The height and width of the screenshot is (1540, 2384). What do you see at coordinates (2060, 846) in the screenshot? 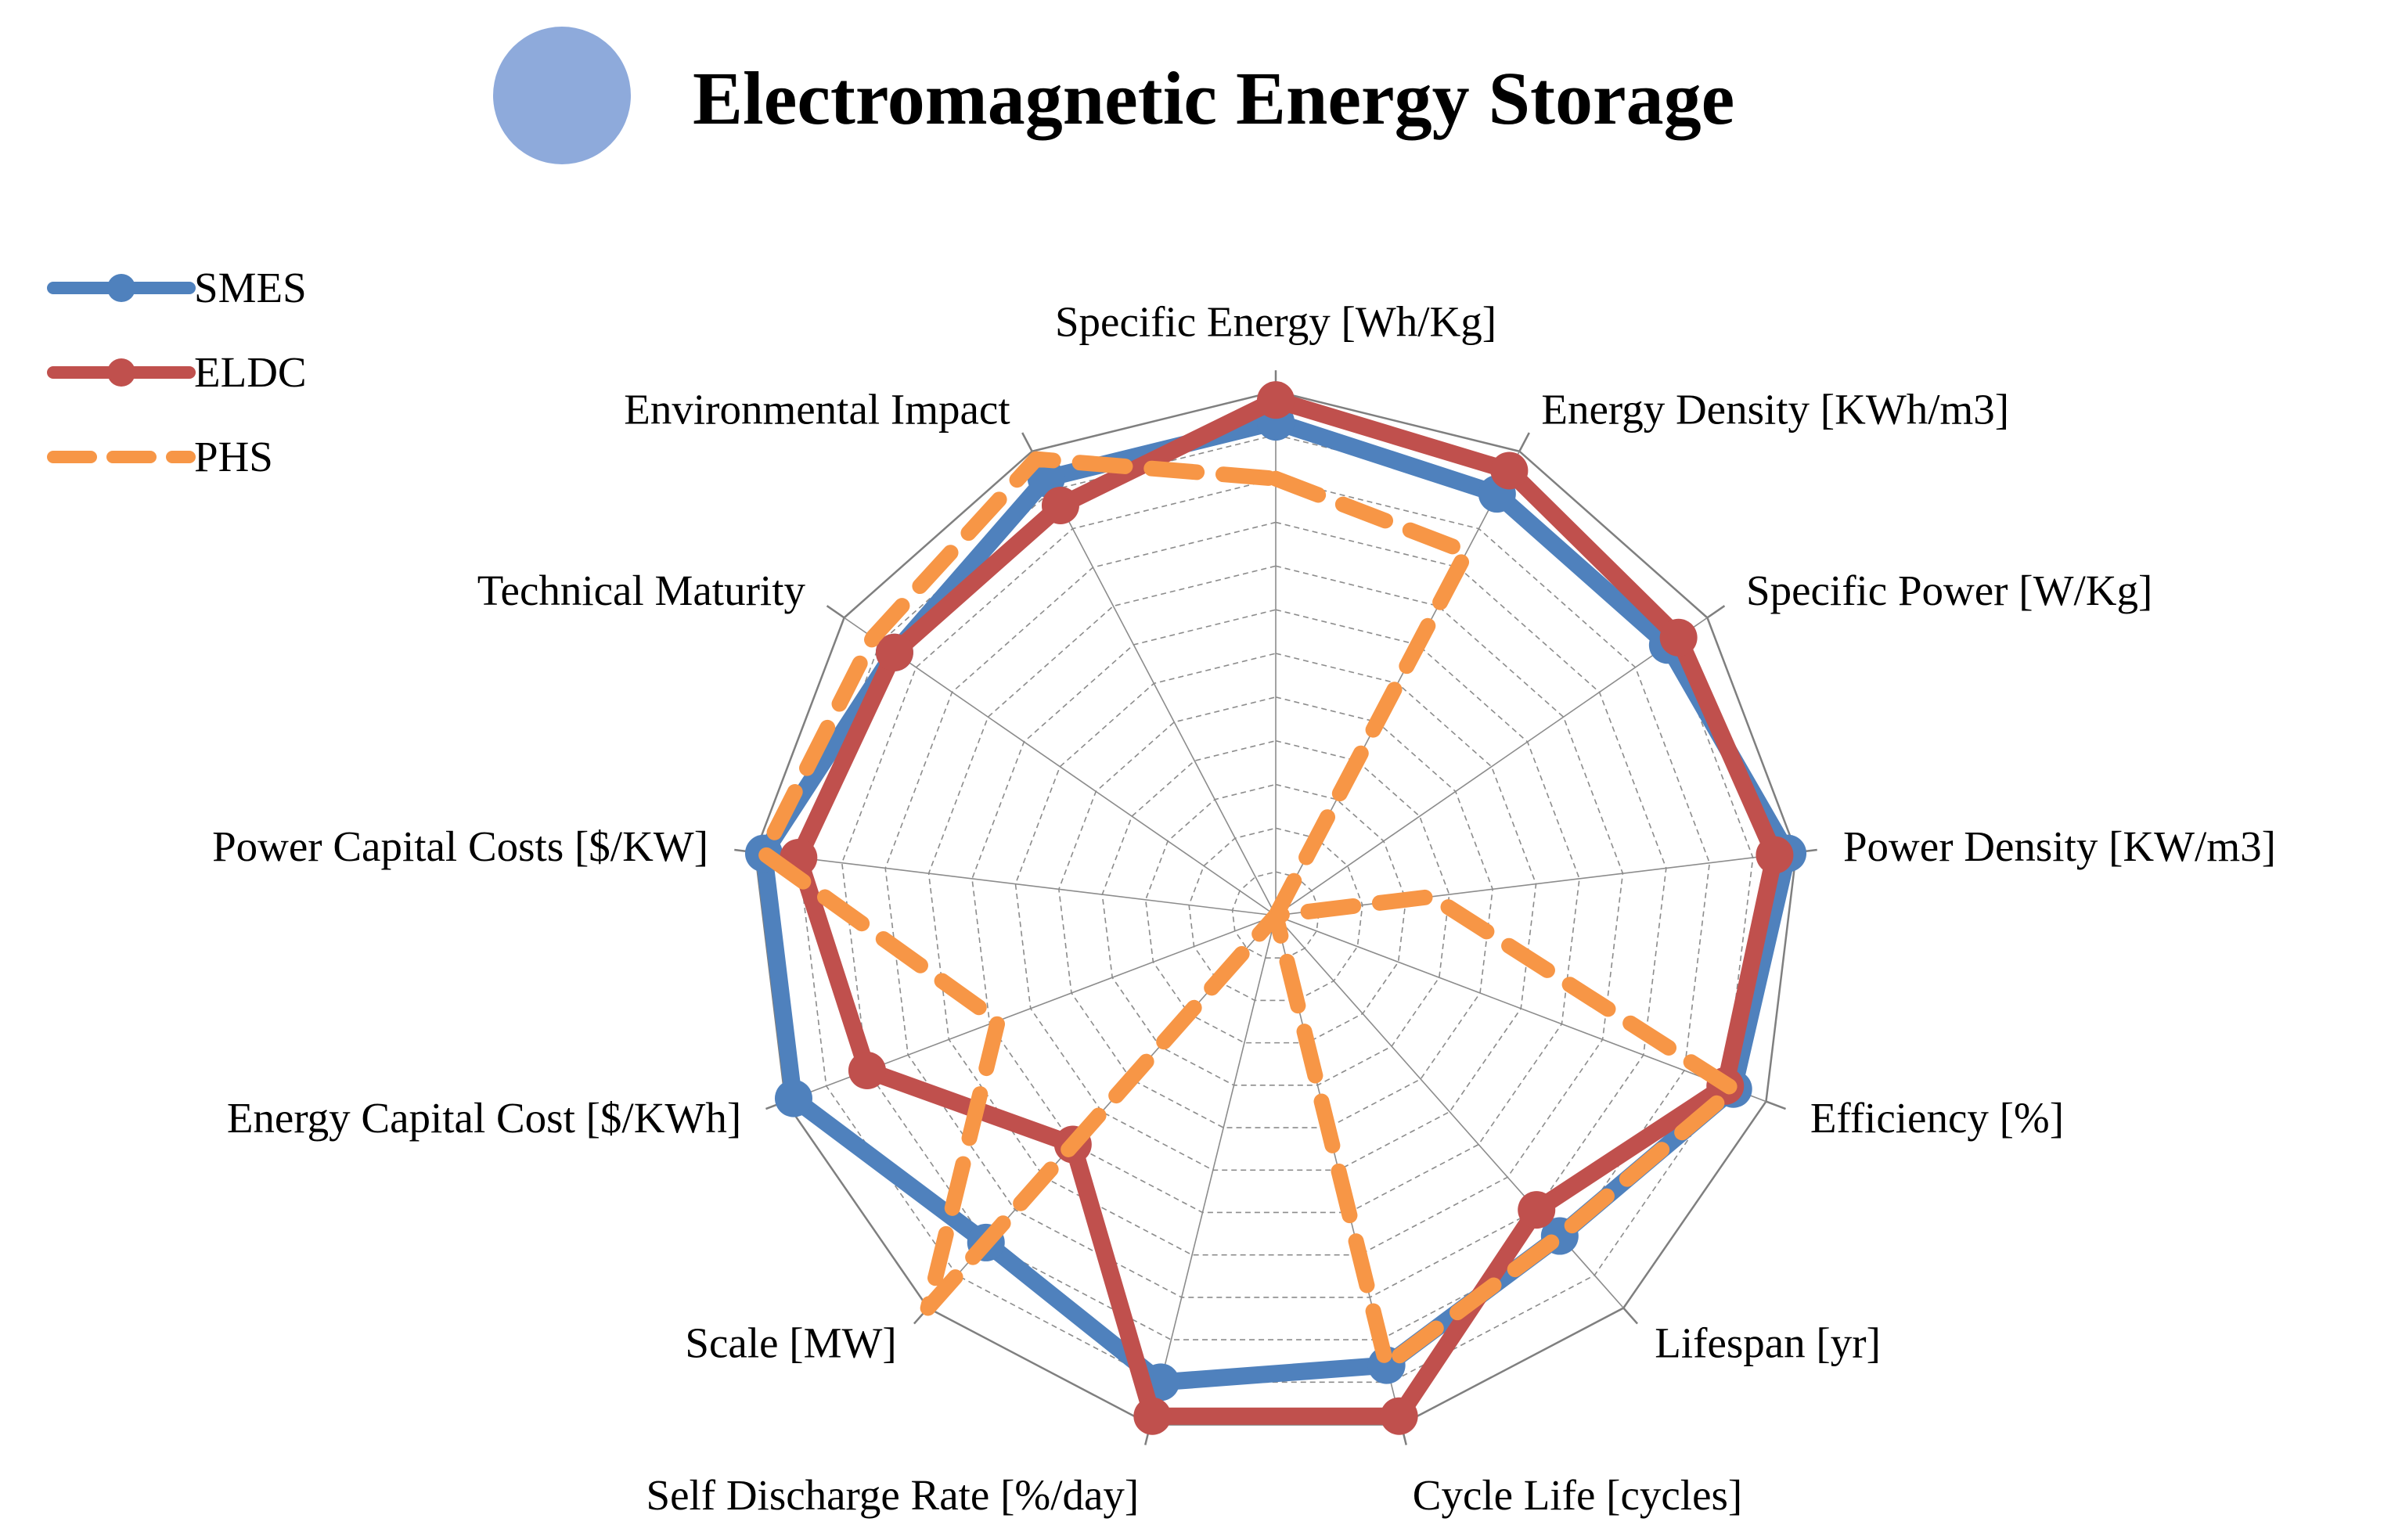
I see `axis-label-power-density-kw-m3: Power Density [KW/m3]` at bounding box center [2060, 846].